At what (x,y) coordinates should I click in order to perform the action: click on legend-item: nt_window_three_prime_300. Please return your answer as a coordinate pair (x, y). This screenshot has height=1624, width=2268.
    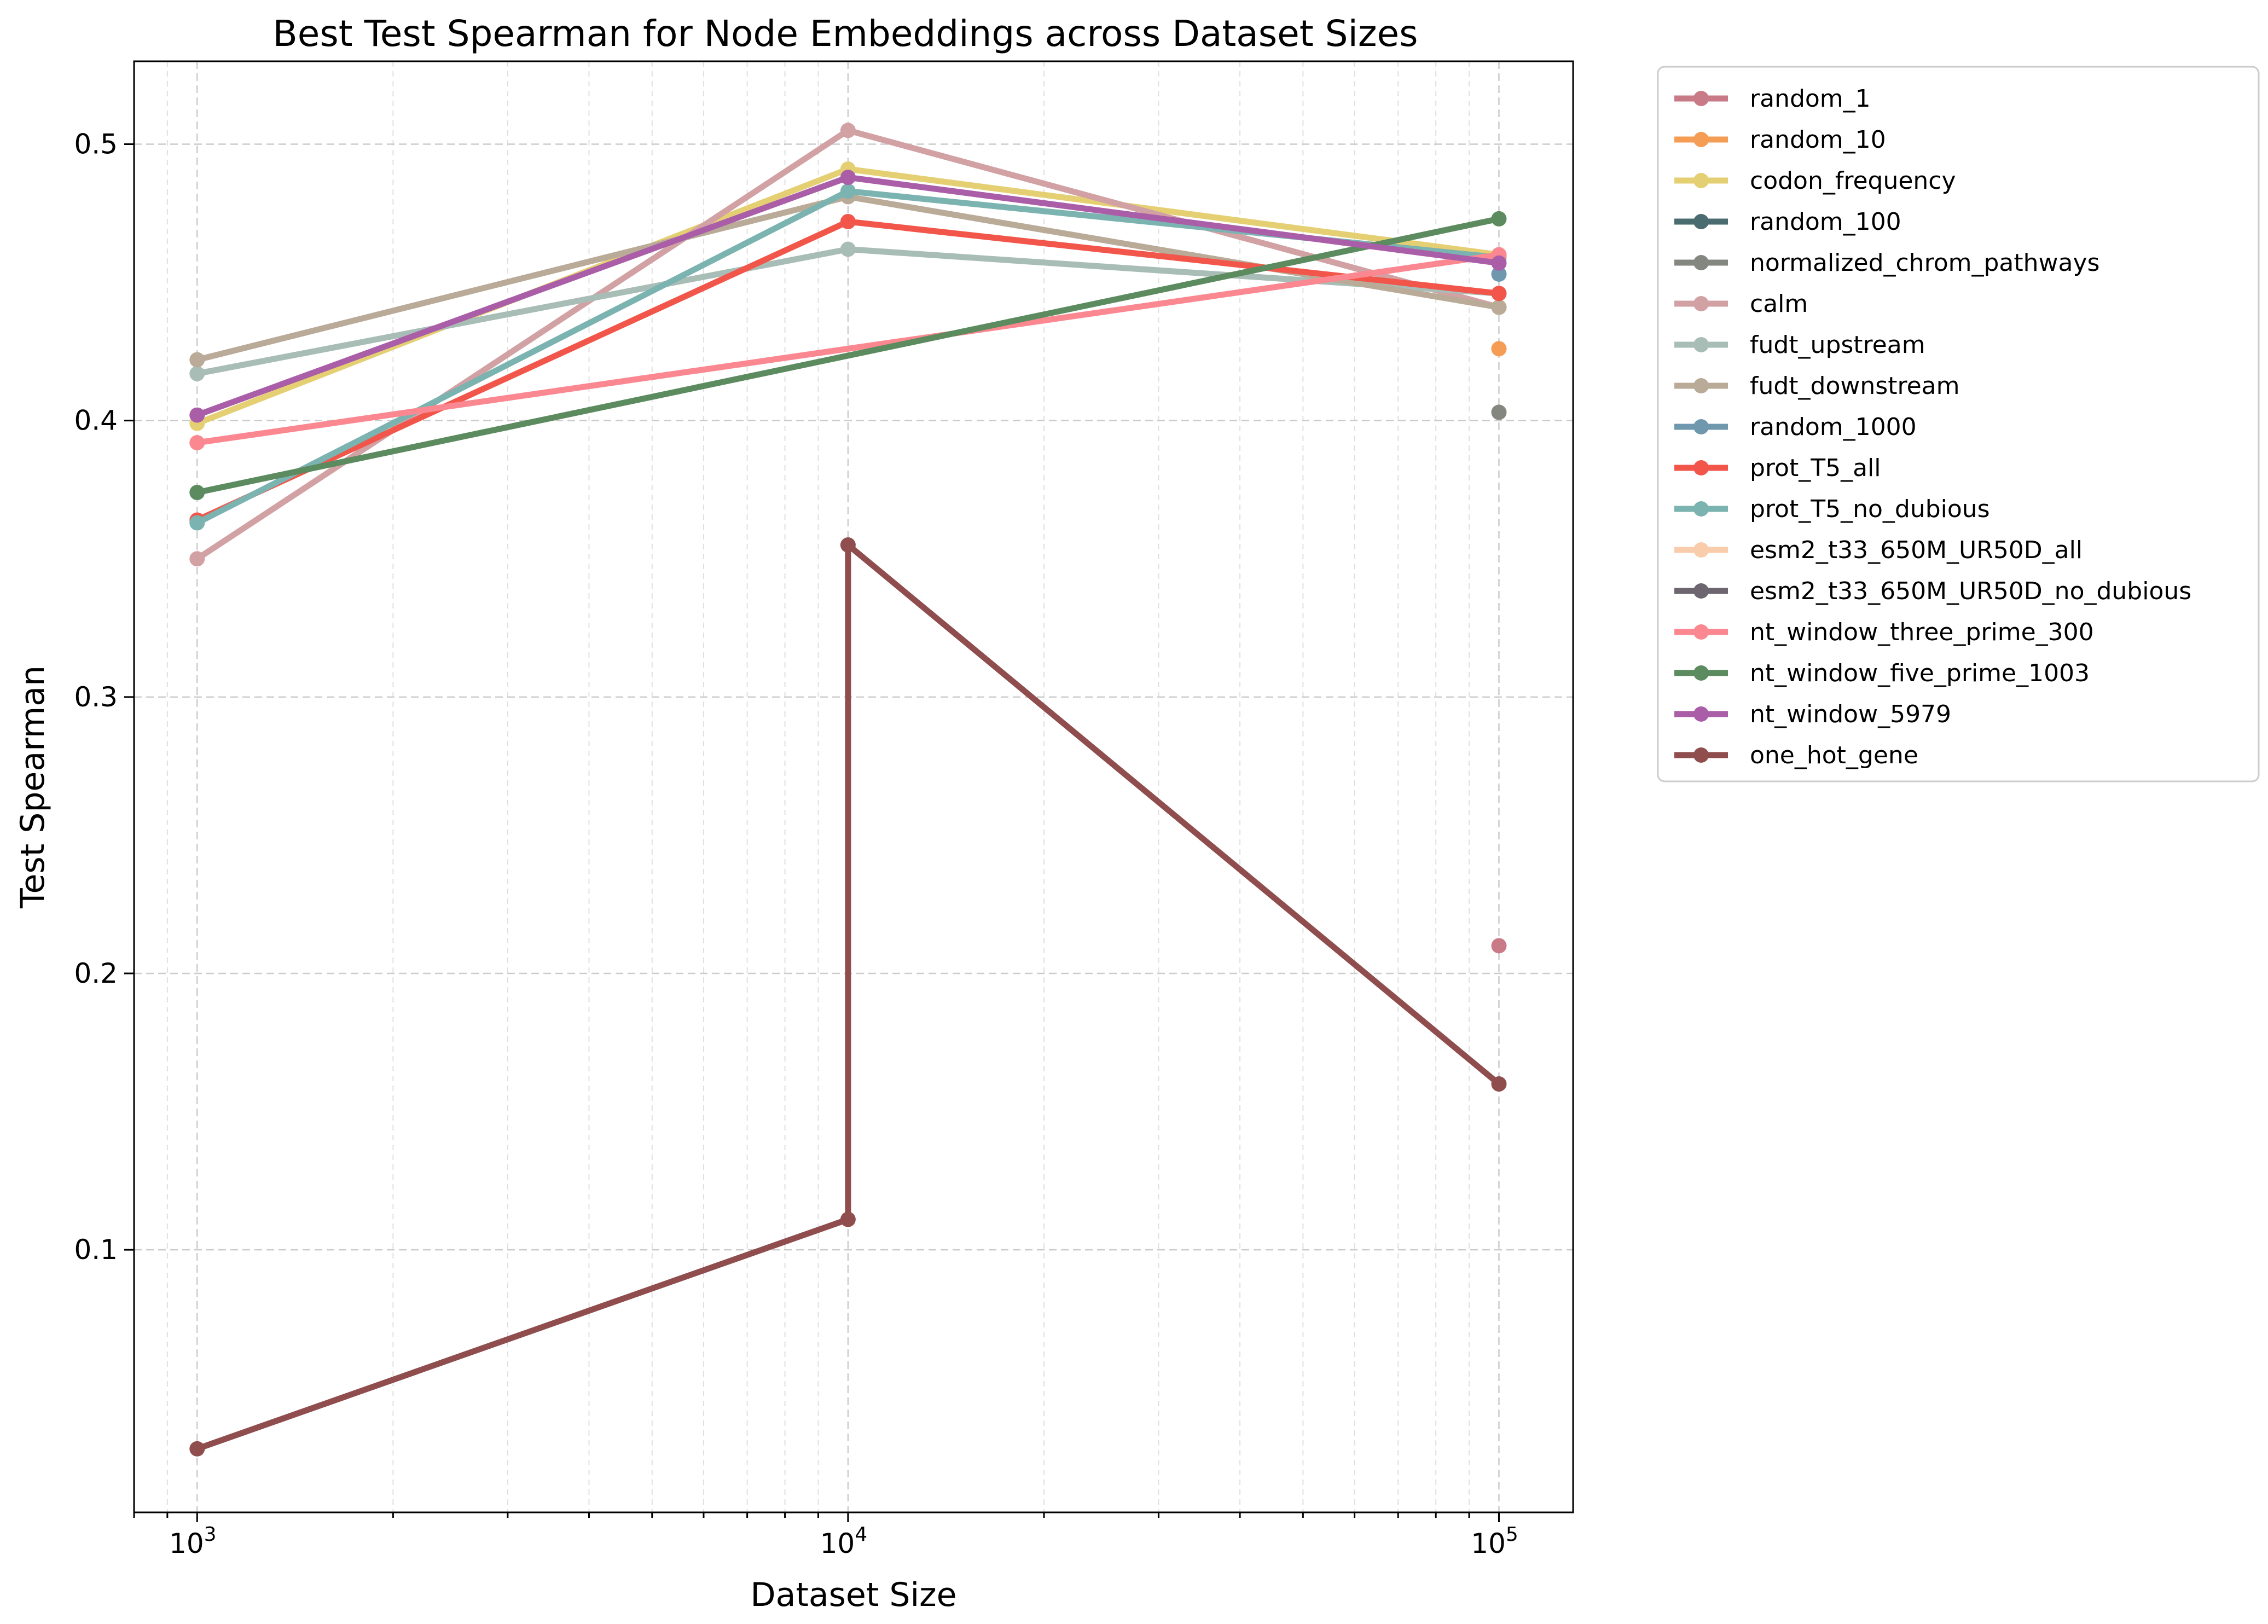
    Looking at the image, I should click on (1884, 632).